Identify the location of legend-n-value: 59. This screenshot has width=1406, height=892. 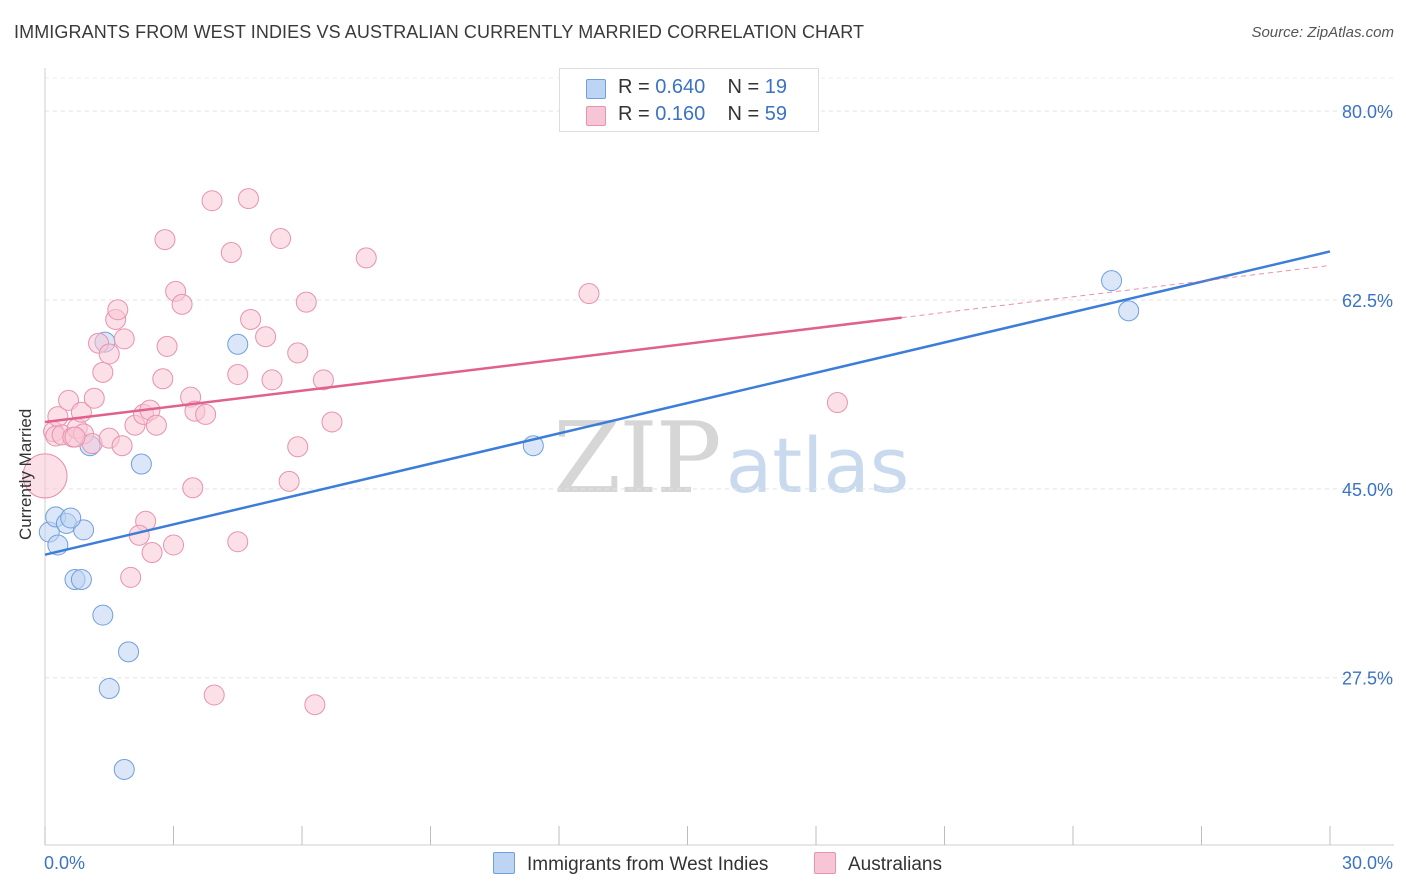
(776, 114).